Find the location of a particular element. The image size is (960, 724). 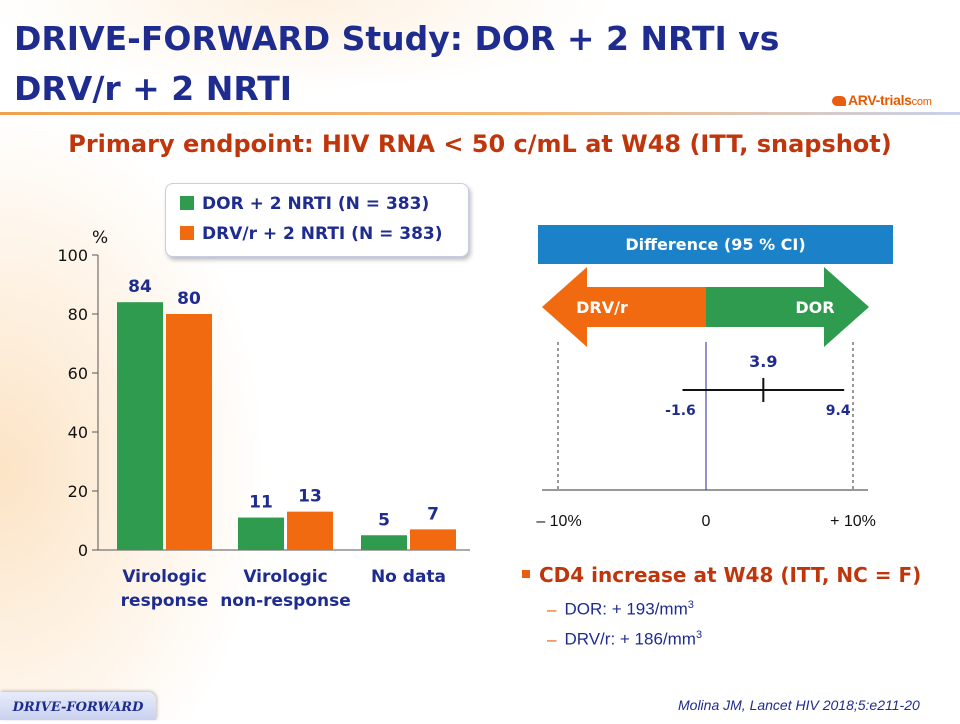

bullet-square-icon is located at coordinates (526, 574).